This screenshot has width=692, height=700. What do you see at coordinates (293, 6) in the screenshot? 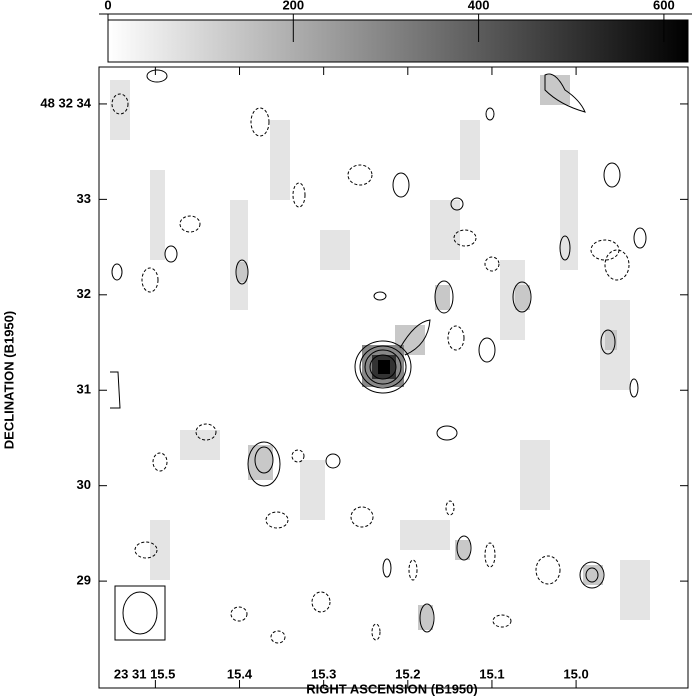
I see `colorbar-tick-label: 200` at bounding box center [293, 6].